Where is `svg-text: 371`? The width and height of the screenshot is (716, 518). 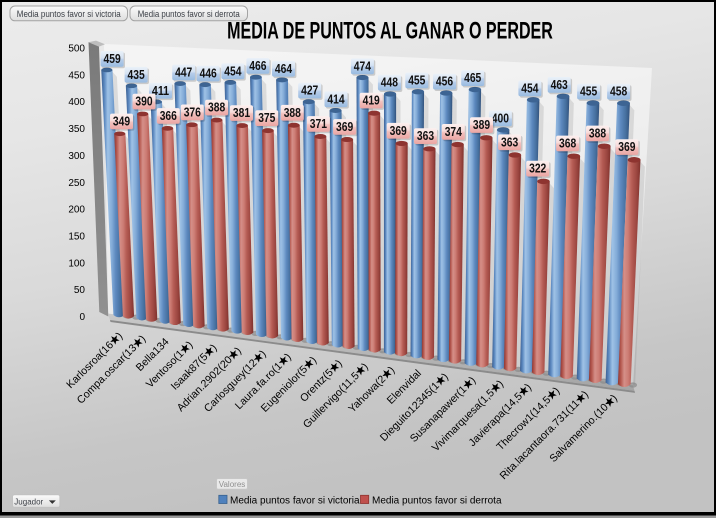
svg-text: 371 is located at coordinates (318, 123).